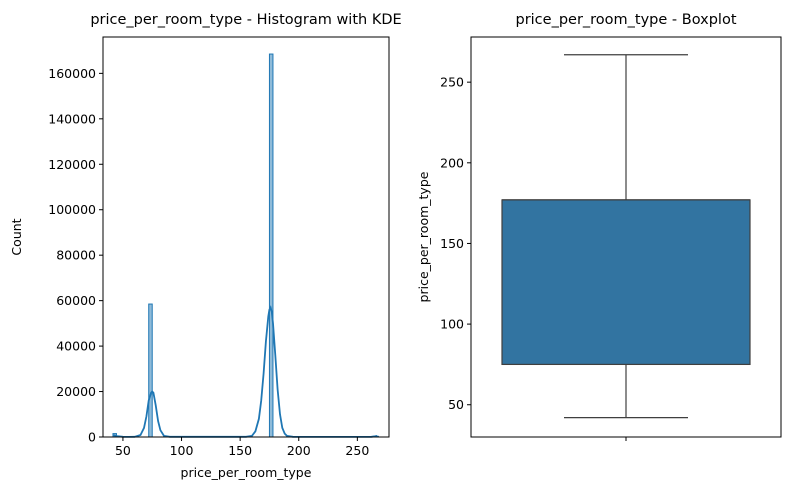  I want to click on histogram-x-ticks: 50 100 150 200 250, so click(242, 447).